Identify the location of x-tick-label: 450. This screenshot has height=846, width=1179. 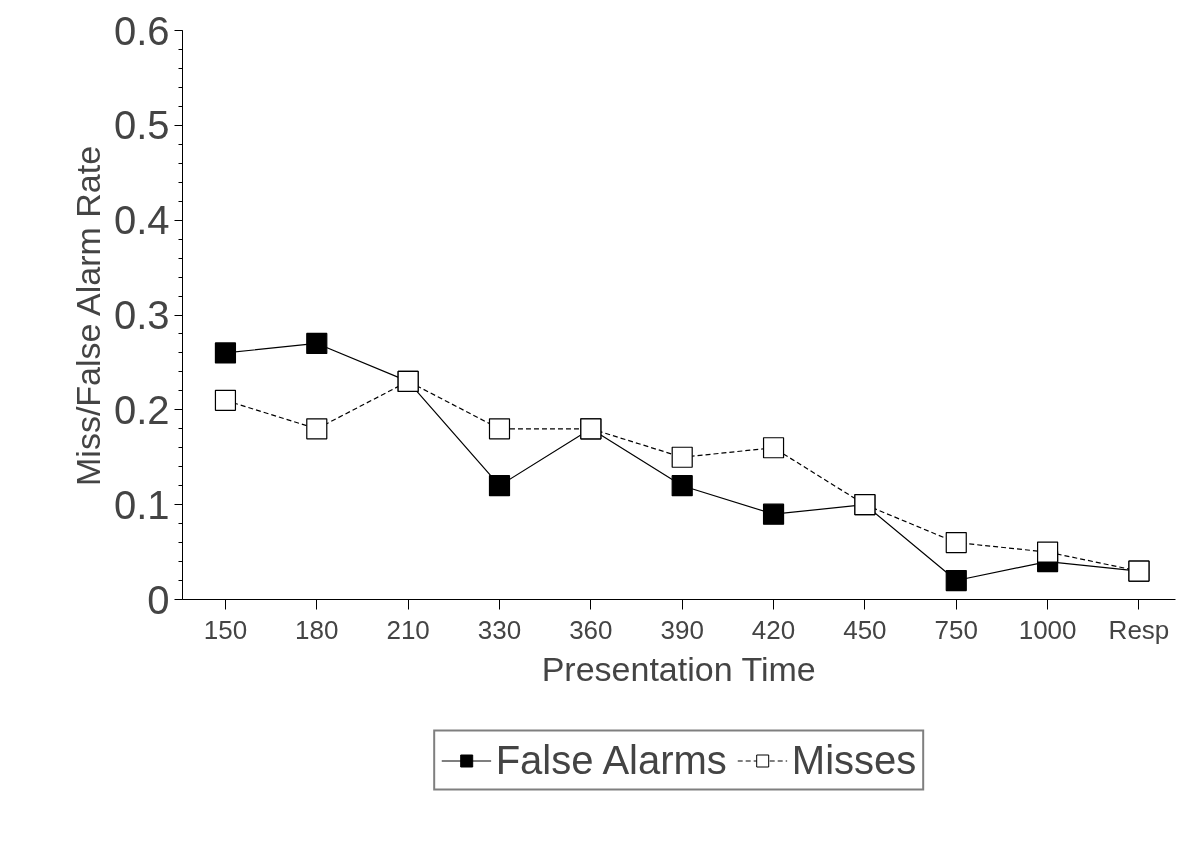
(865, 629).